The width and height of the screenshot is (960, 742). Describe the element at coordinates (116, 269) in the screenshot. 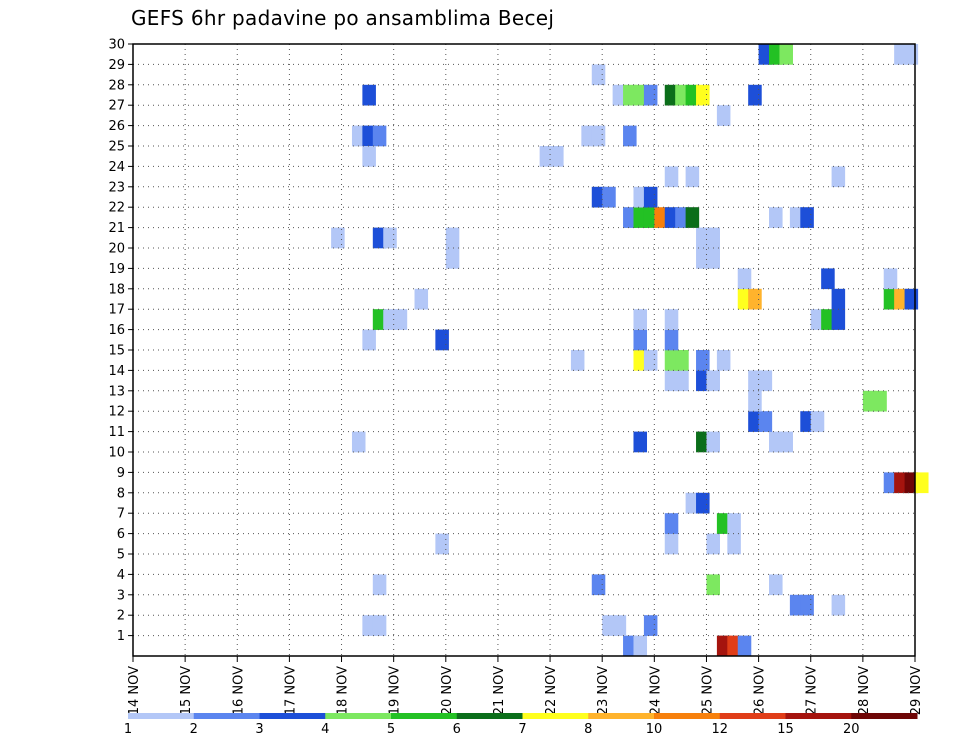

I see `y-tick-label: 19` at that location.